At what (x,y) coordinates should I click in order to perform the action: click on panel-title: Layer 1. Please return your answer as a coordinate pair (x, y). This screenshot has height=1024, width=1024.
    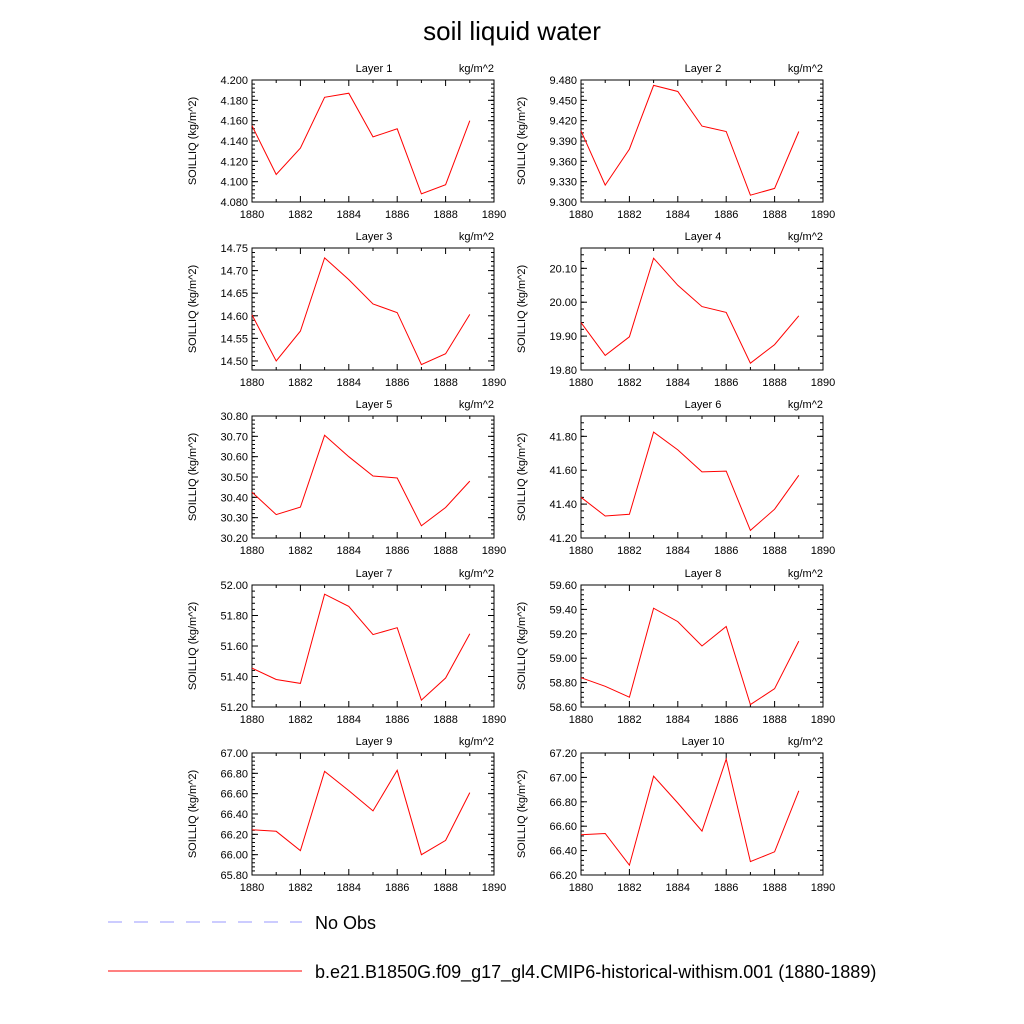
    Looking at the image, I should click on (374, 69).